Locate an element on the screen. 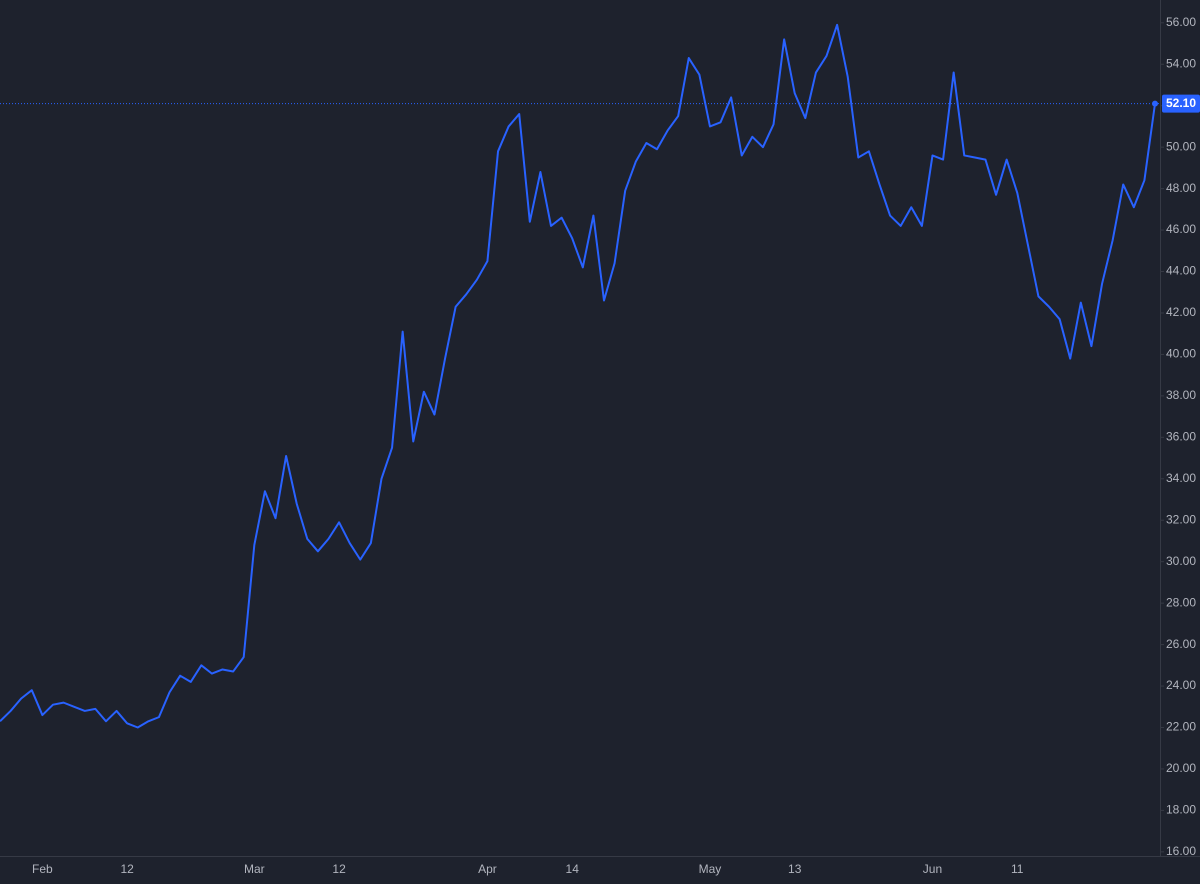  x-tick-label: 14 is located at coordinates (573, 869).